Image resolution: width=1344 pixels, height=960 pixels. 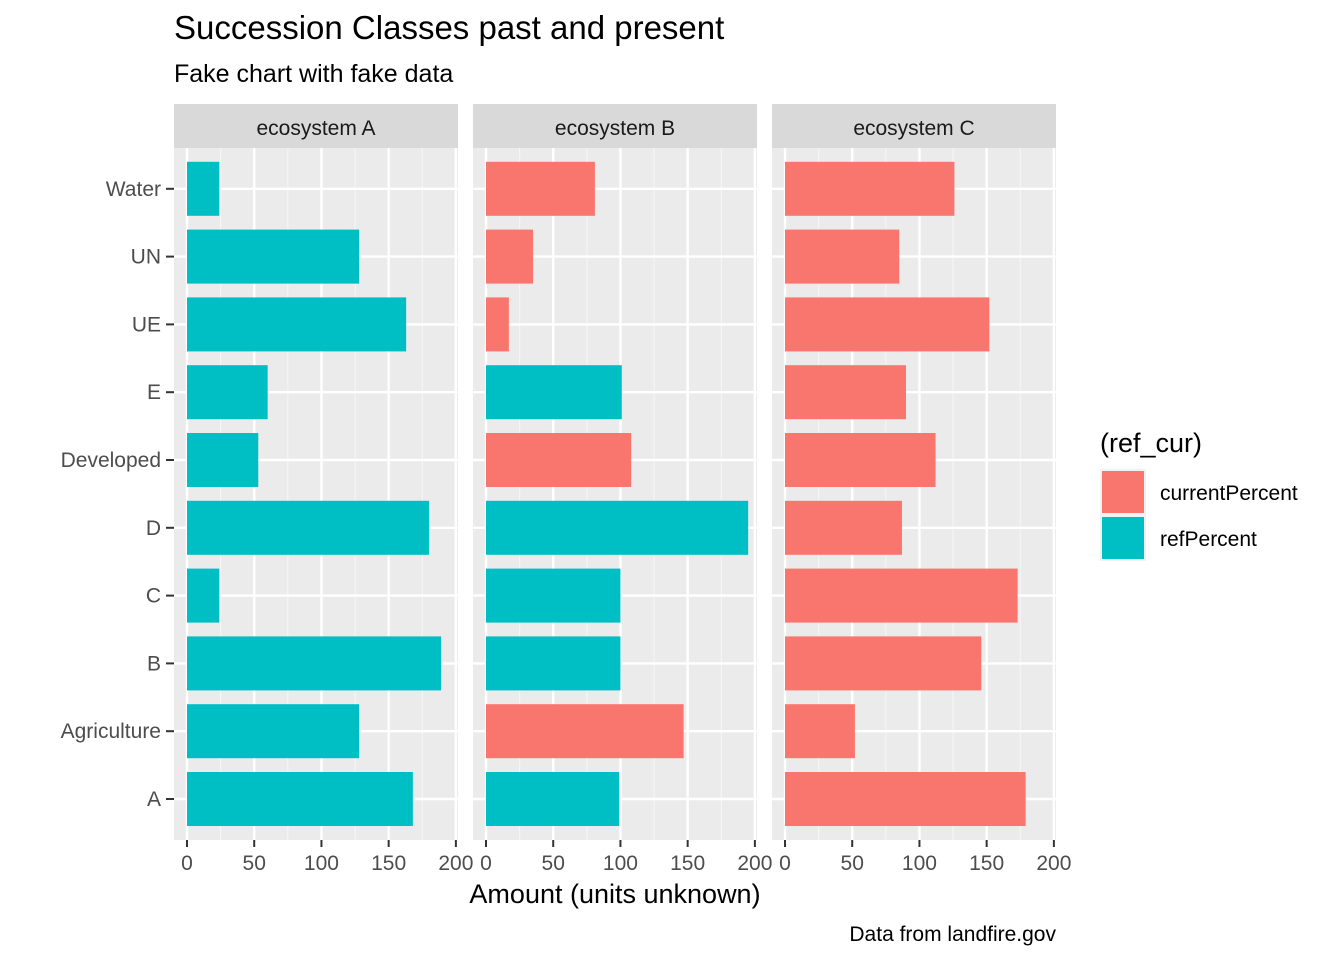 What do you see at coordinates (1208, 539) in the screenshot?
I see `legend-label-refpercent: refPercent` at bounding box center [1208, 539].